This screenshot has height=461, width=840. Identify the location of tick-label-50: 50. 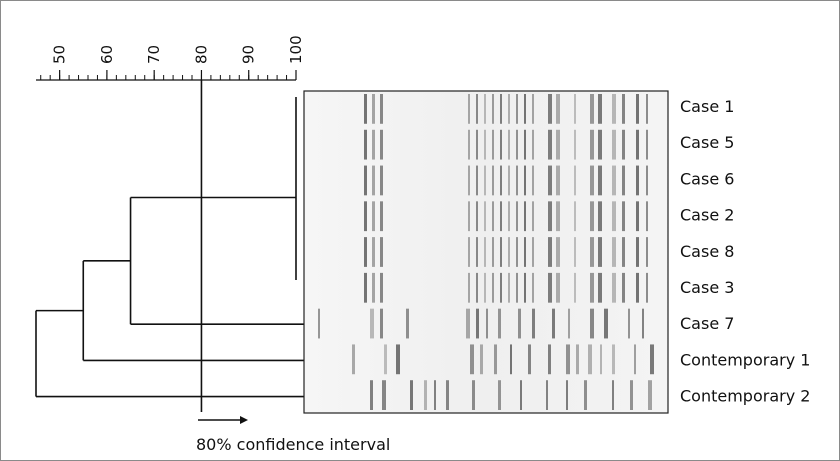
(60, 54).